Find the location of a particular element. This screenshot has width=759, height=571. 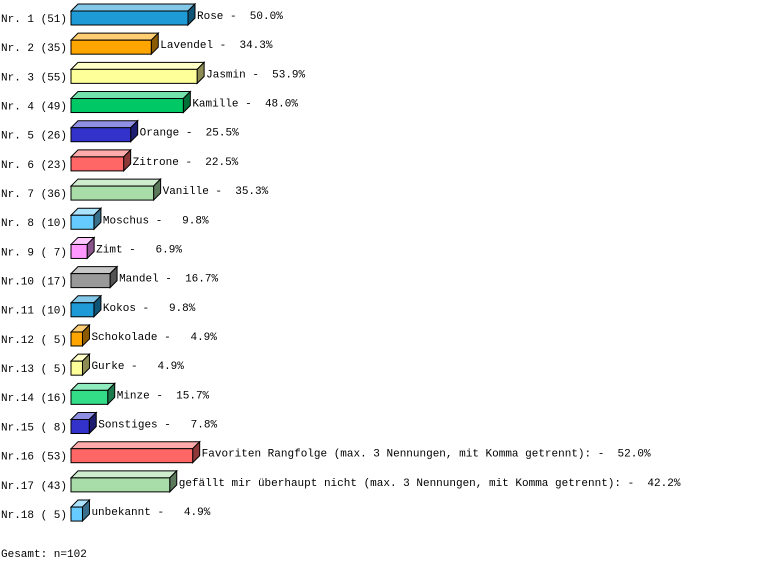

category-label: Nr.18 ( 5) is located at coordinates (34, 516).